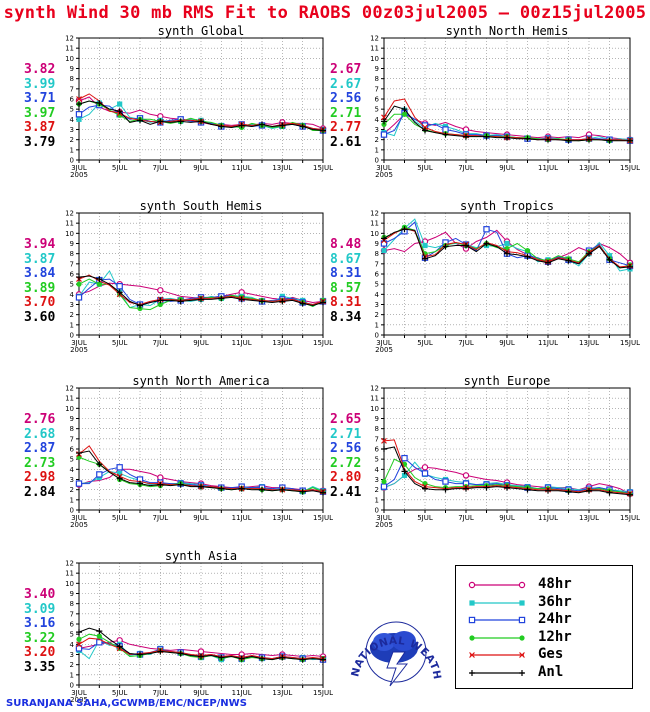 This screenshot has width=650, height=712. I want to click on stat-12hr: 2.71, so click(346, 113).